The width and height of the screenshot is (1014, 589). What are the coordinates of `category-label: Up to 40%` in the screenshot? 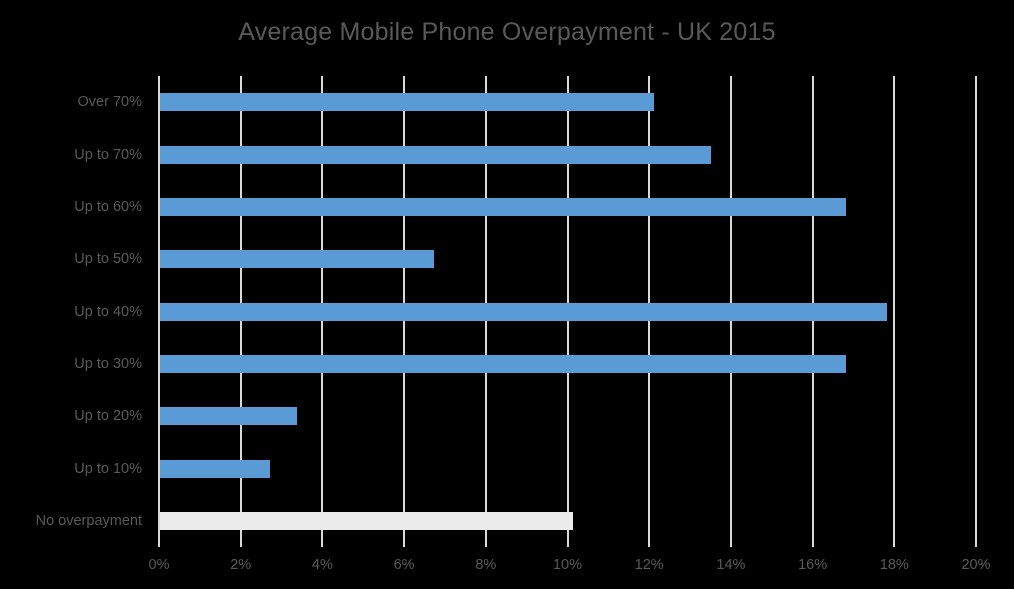 It's located at (108, 311).